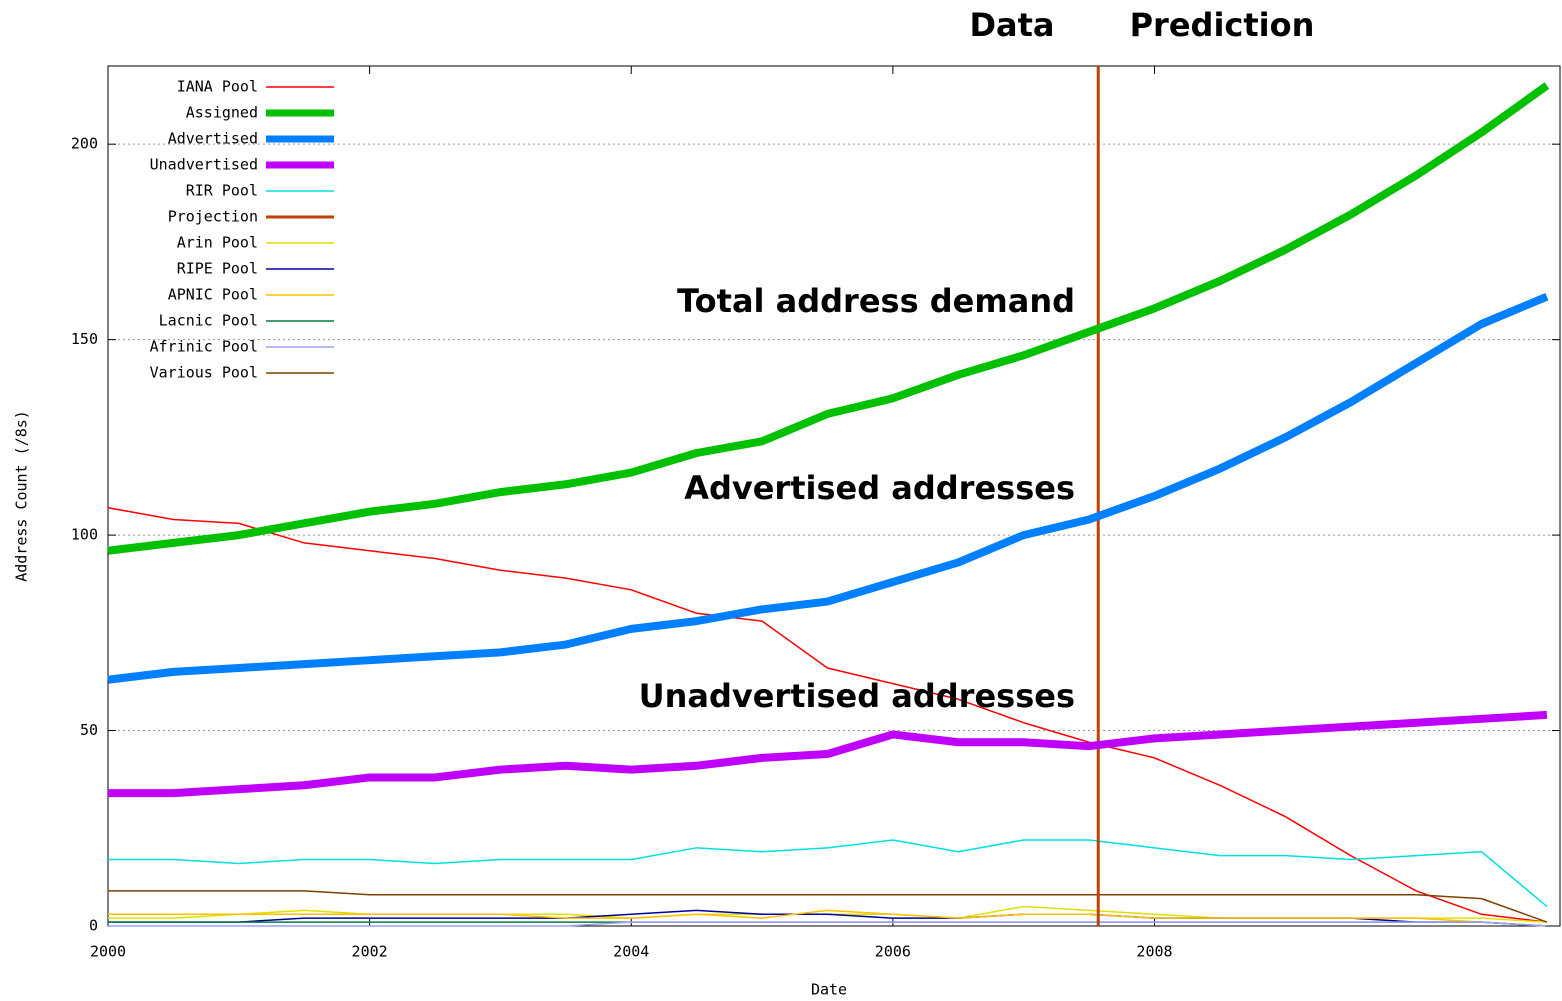  Describe the element at coordinates (876, 301) in the screenshot. I see `annotation: Total address demand` at that location.